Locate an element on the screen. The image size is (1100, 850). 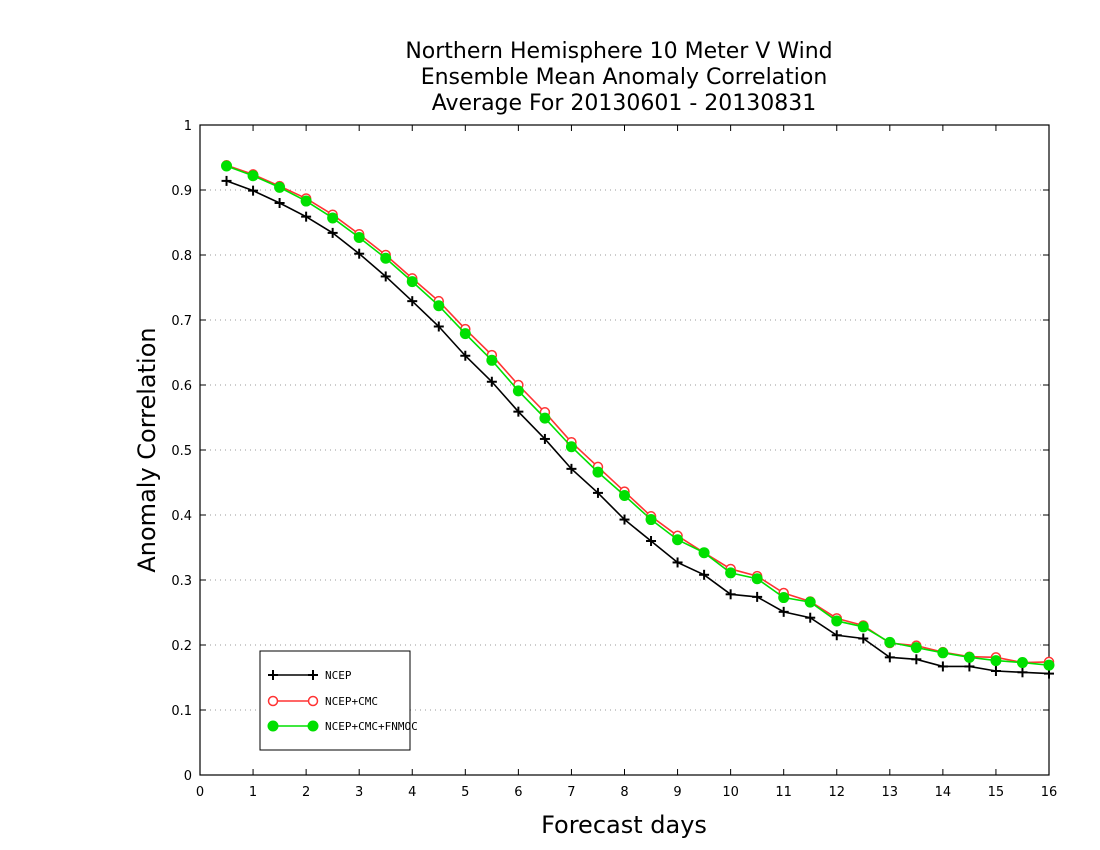
y-tick-label: 1 is located at coordinates (188, 126).